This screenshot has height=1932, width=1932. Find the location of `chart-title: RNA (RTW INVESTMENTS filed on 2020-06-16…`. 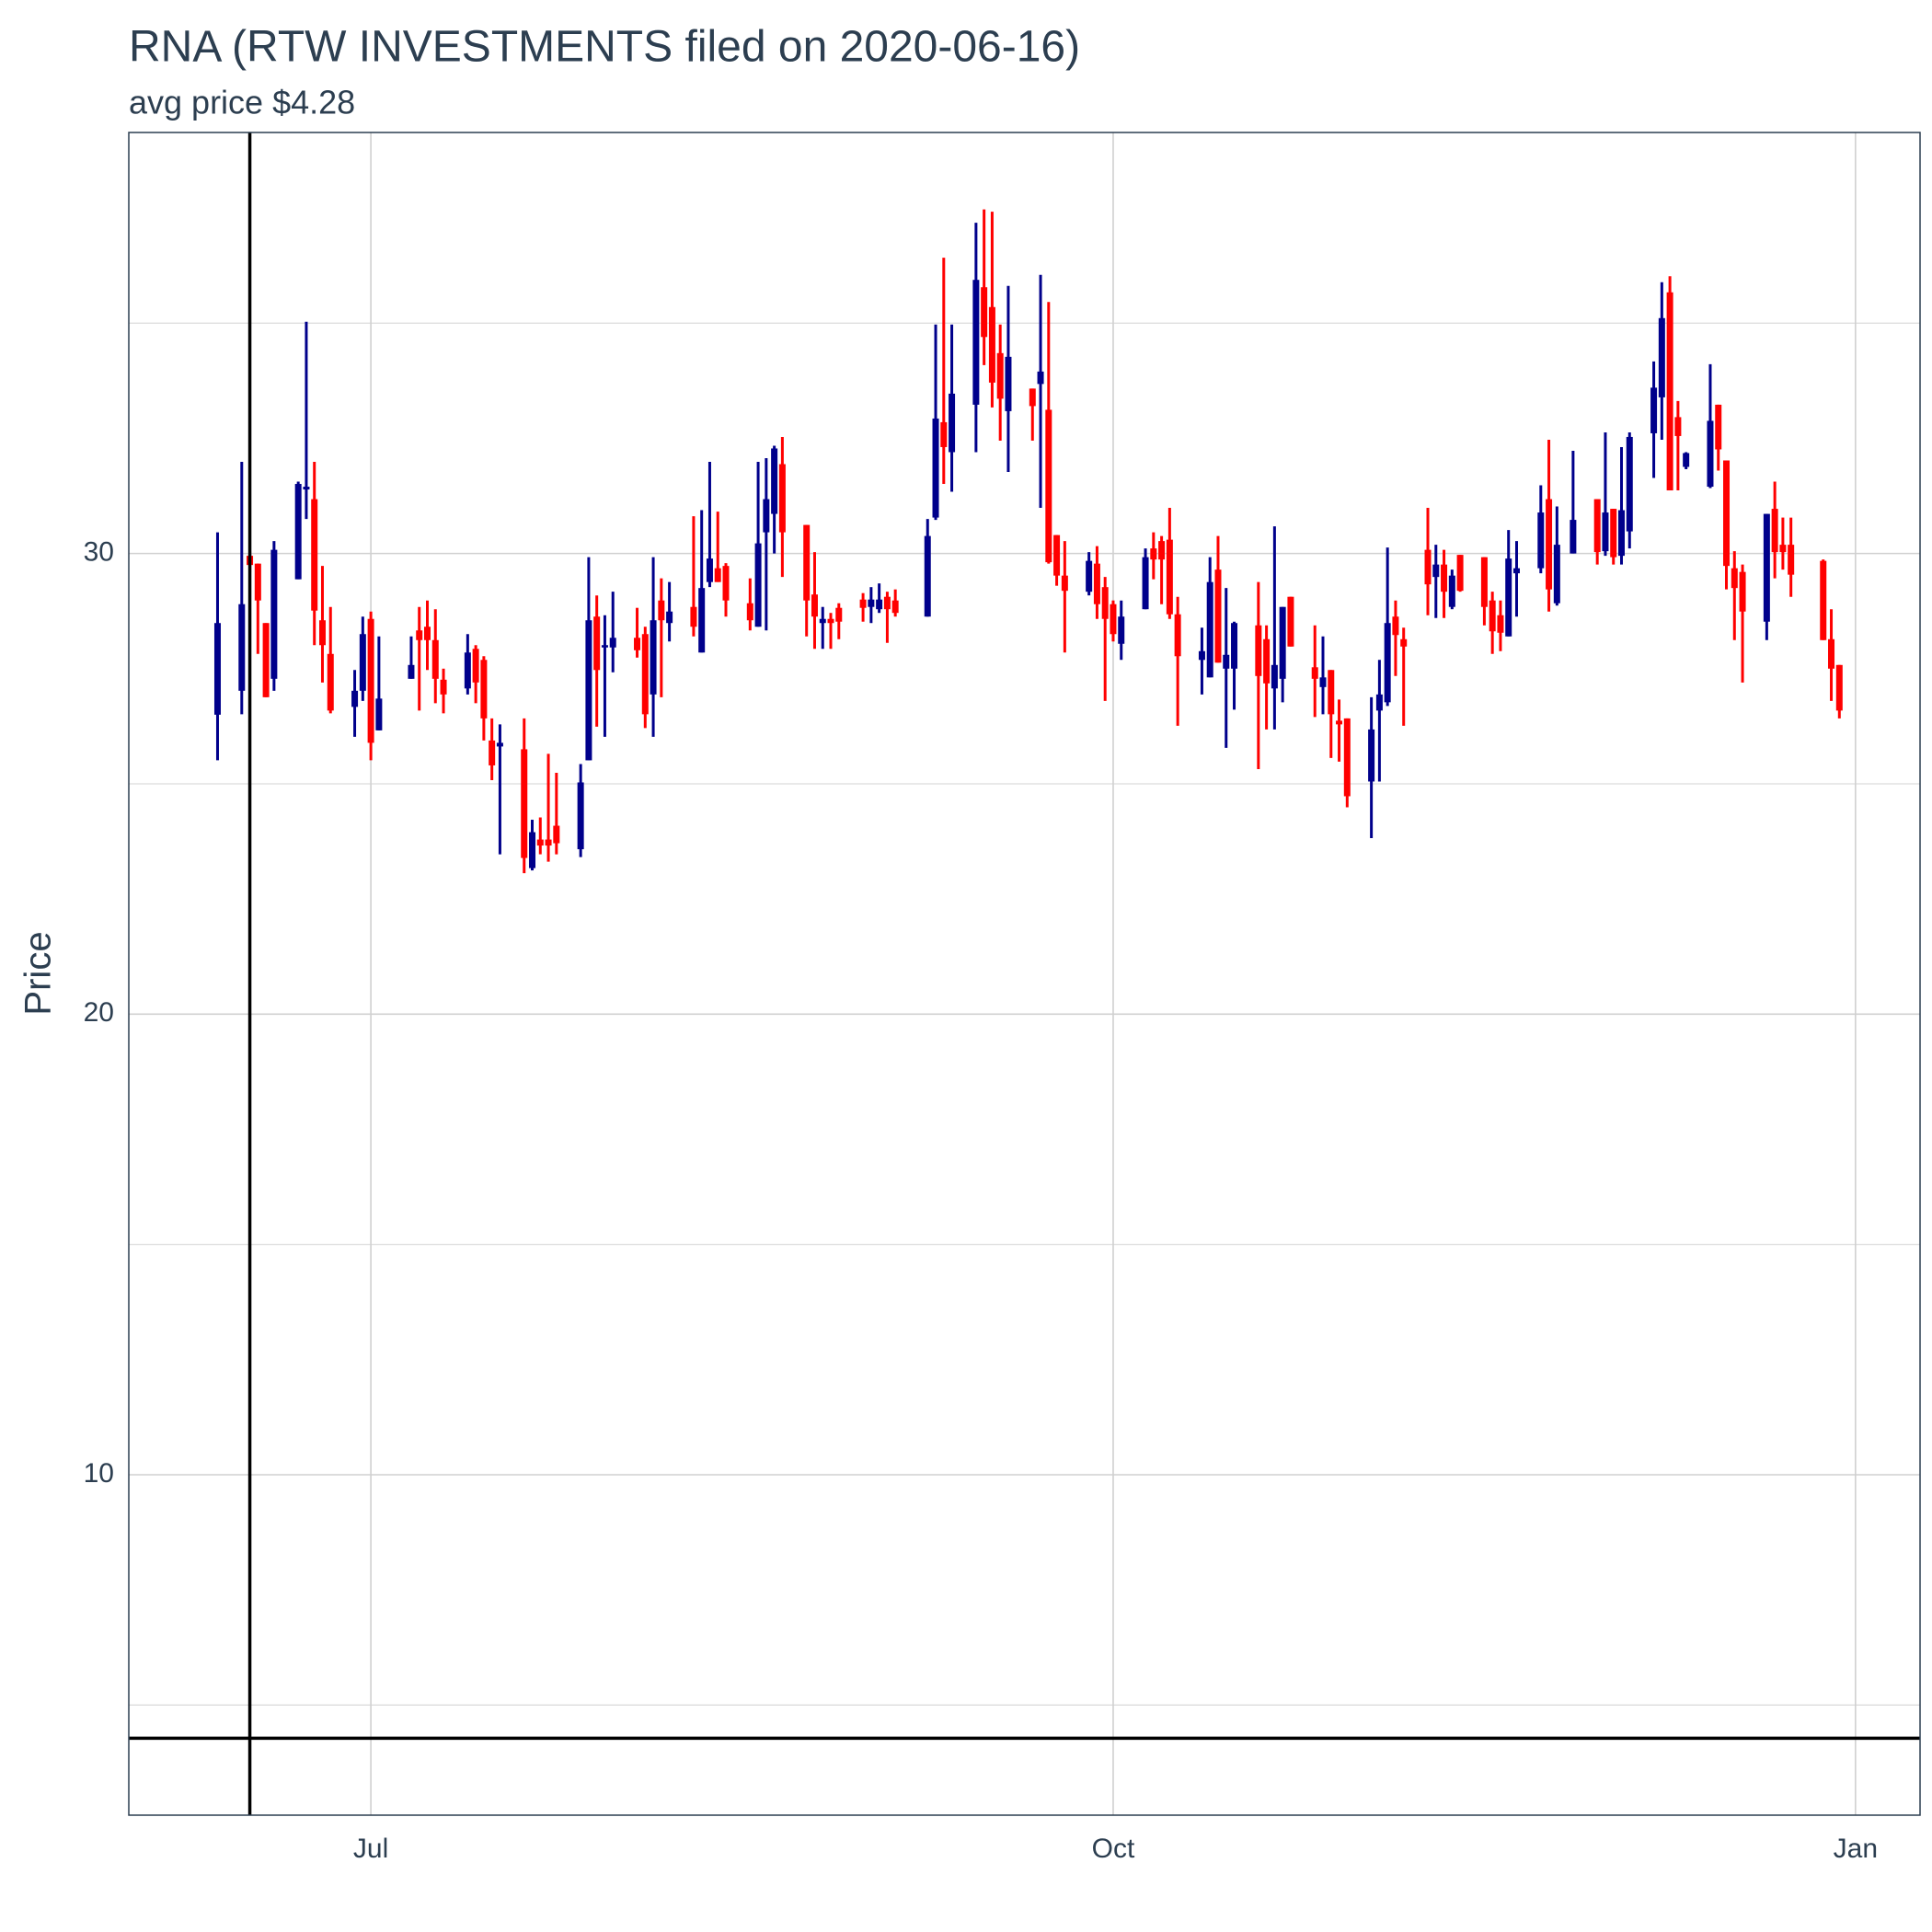

chart-title: RNA (RTW INVESTMENTS filed on 2020-06-16… is located at coordinates (604, 47).